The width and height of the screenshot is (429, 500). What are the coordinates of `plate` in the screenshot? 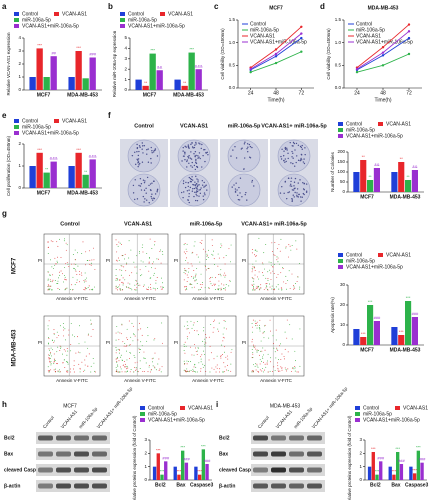 It's located at (294, 156).